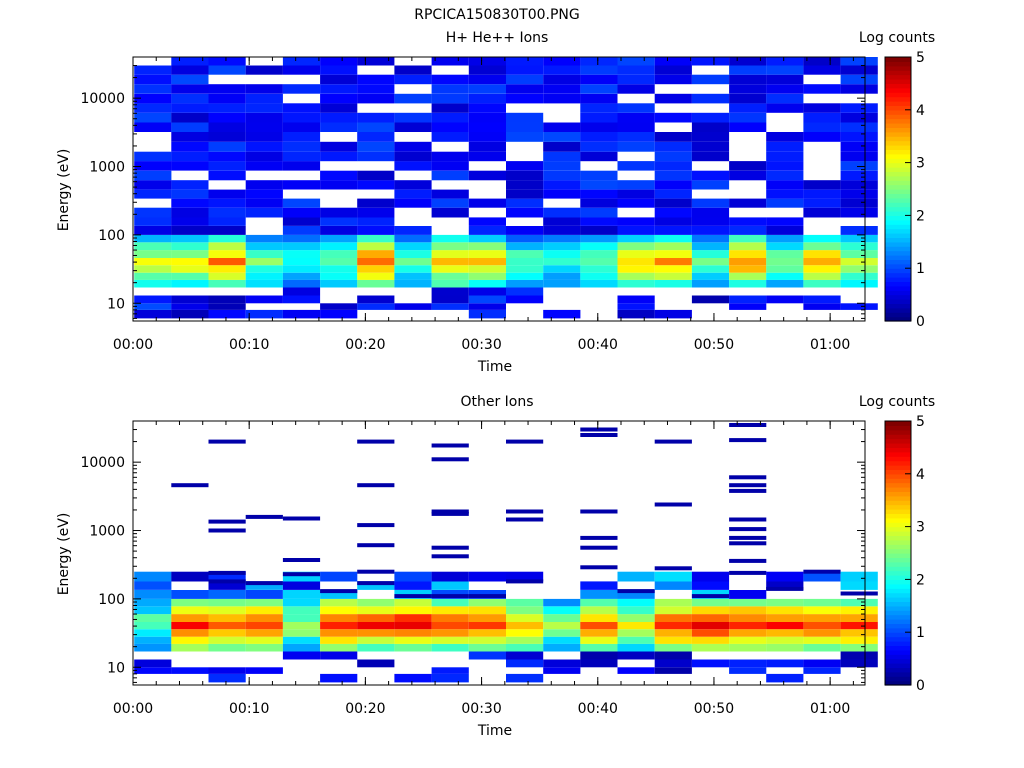 Image resolution: width=1024 pixels, height=768 pixels. Describe the element at coordinates (920, 58) in the screenshot. I see `colorbar-tick-label: 5` at that location.